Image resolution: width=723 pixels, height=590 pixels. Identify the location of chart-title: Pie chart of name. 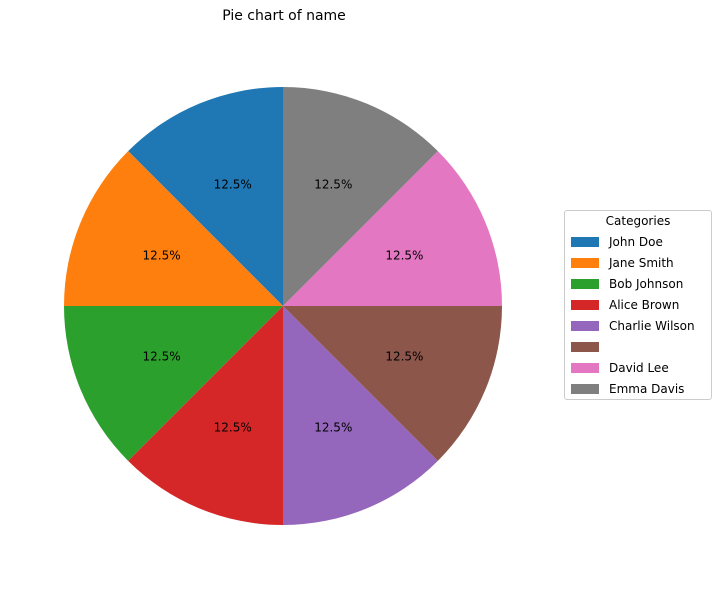
(284, 16).